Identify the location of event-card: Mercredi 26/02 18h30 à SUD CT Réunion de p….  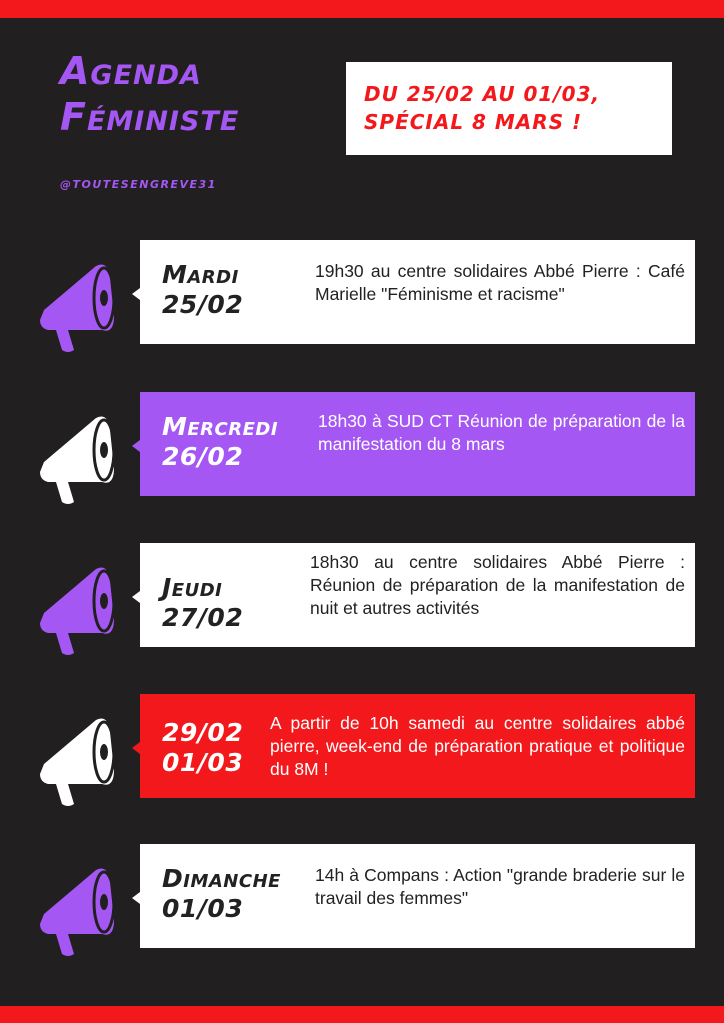
(413, 444).